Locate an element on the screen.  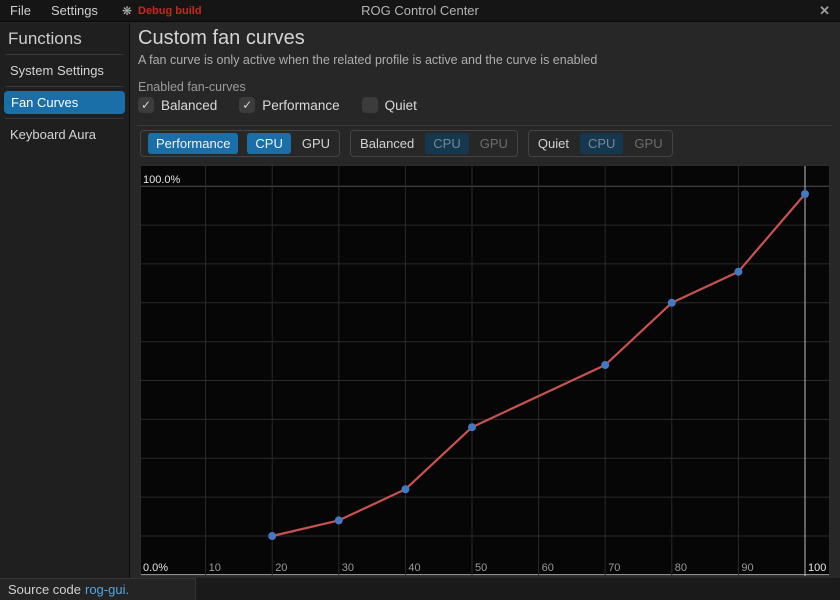
checkbox-quiet: Quiet is located at coordinates (389, 105).